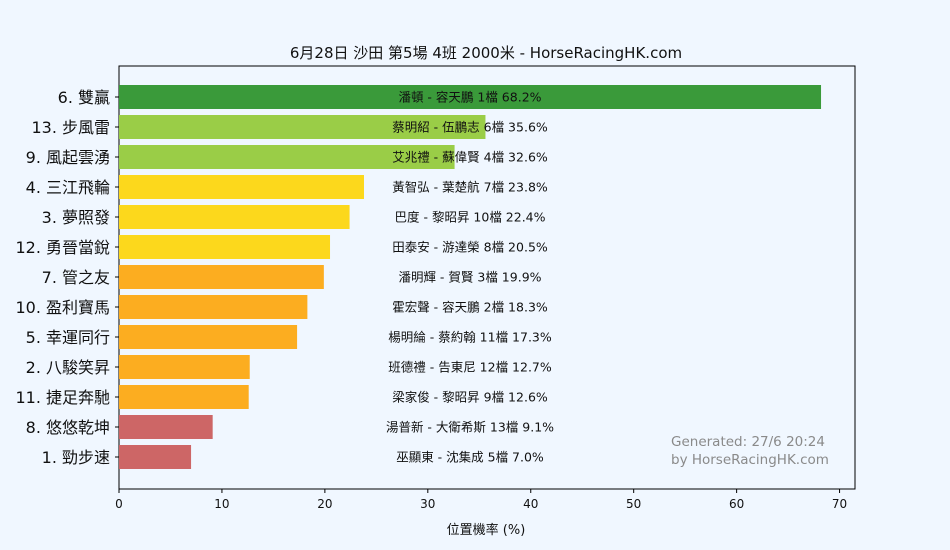  What do you see at coordinates (470, 427) in the screenshot?
I see `bar-data-label: 湯普新 - 大衛希斯 13檔 9.1%` at bounding box center [470, 427].